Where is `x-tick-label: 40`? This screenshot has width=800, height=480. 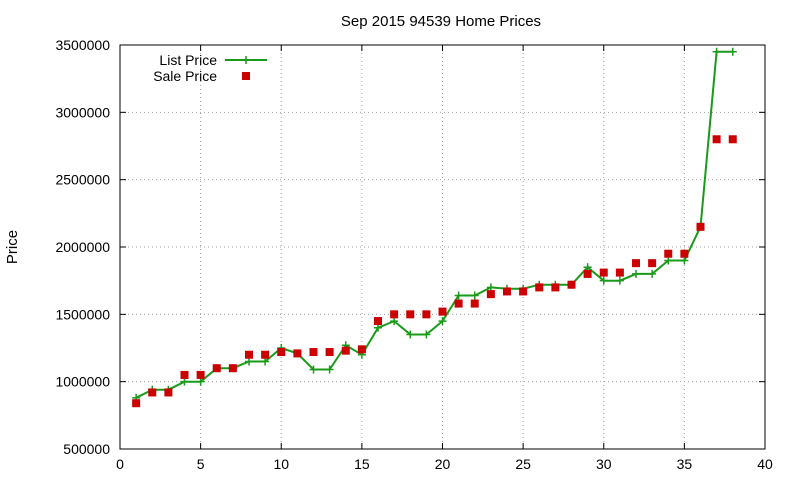 x-tick-label: 40 is located at coordinates (765, 464).